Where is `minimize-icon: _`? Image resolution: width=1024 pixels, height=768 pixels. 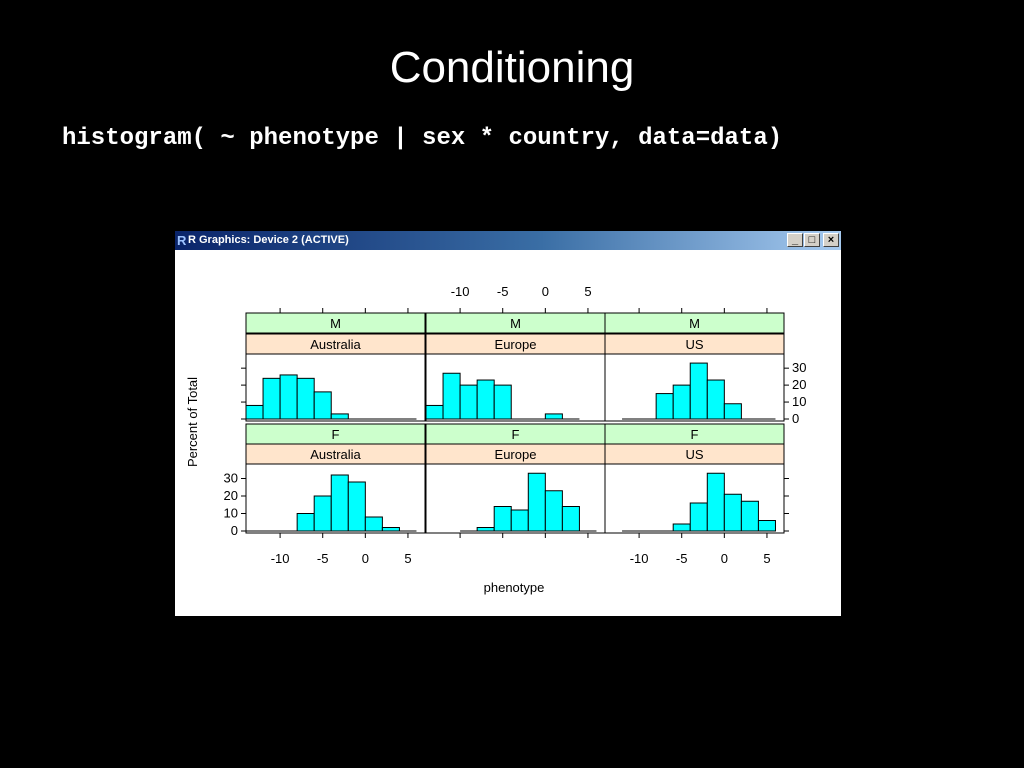 minimize-icon: _ is located at coordinates (795, 240).